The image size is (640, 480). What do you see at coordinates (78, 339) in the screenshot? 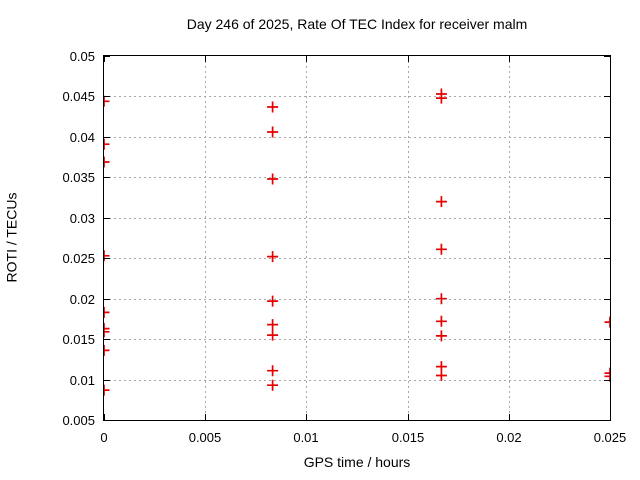
I see `y-tick-label: 0.015` at bounding box center [78, 339].